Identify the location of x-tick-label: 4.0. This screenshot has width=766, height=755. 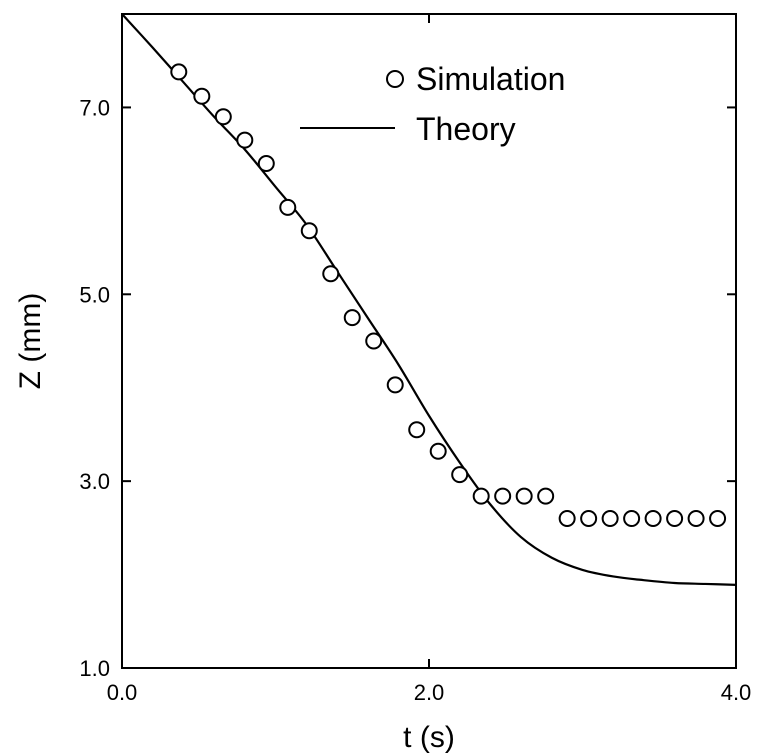
(736, 692).